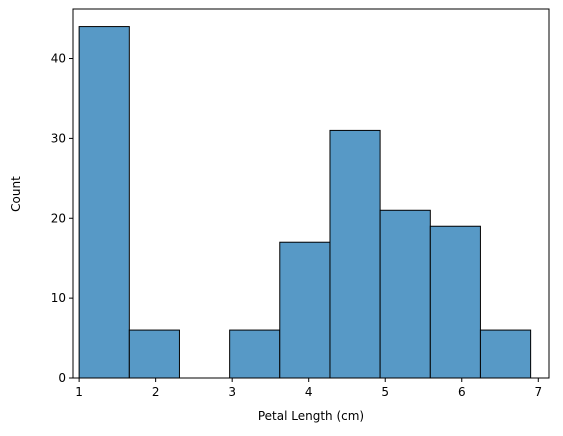  I want to click on y-tick-label: 0, so click(62, 378).